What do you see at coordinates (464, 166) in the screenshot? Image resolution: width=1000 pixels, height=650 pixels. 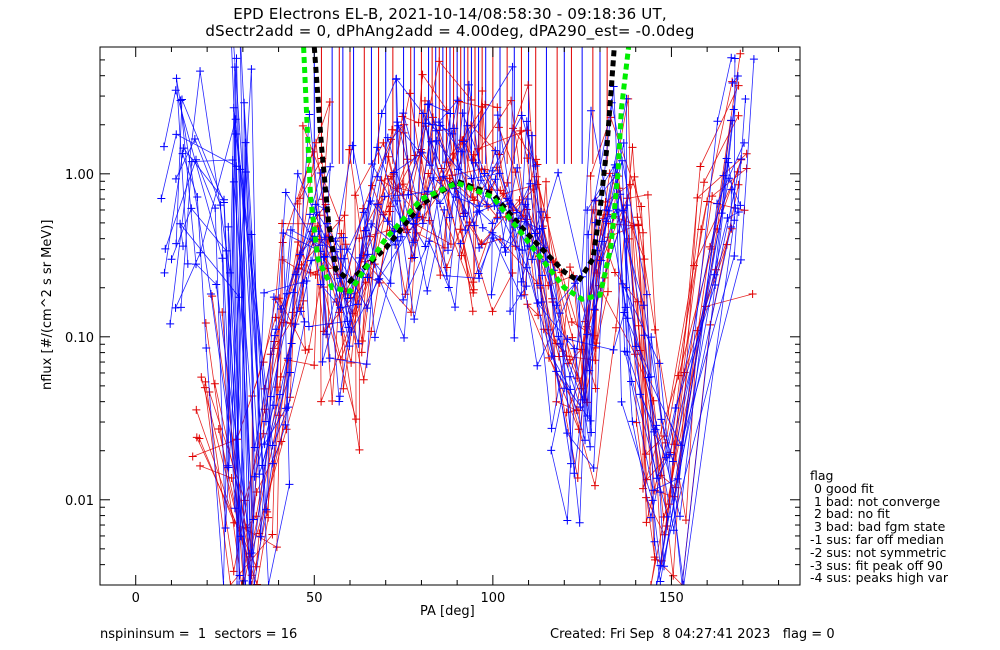 I see `fit-curve-black` at bounding box center [464, 166].